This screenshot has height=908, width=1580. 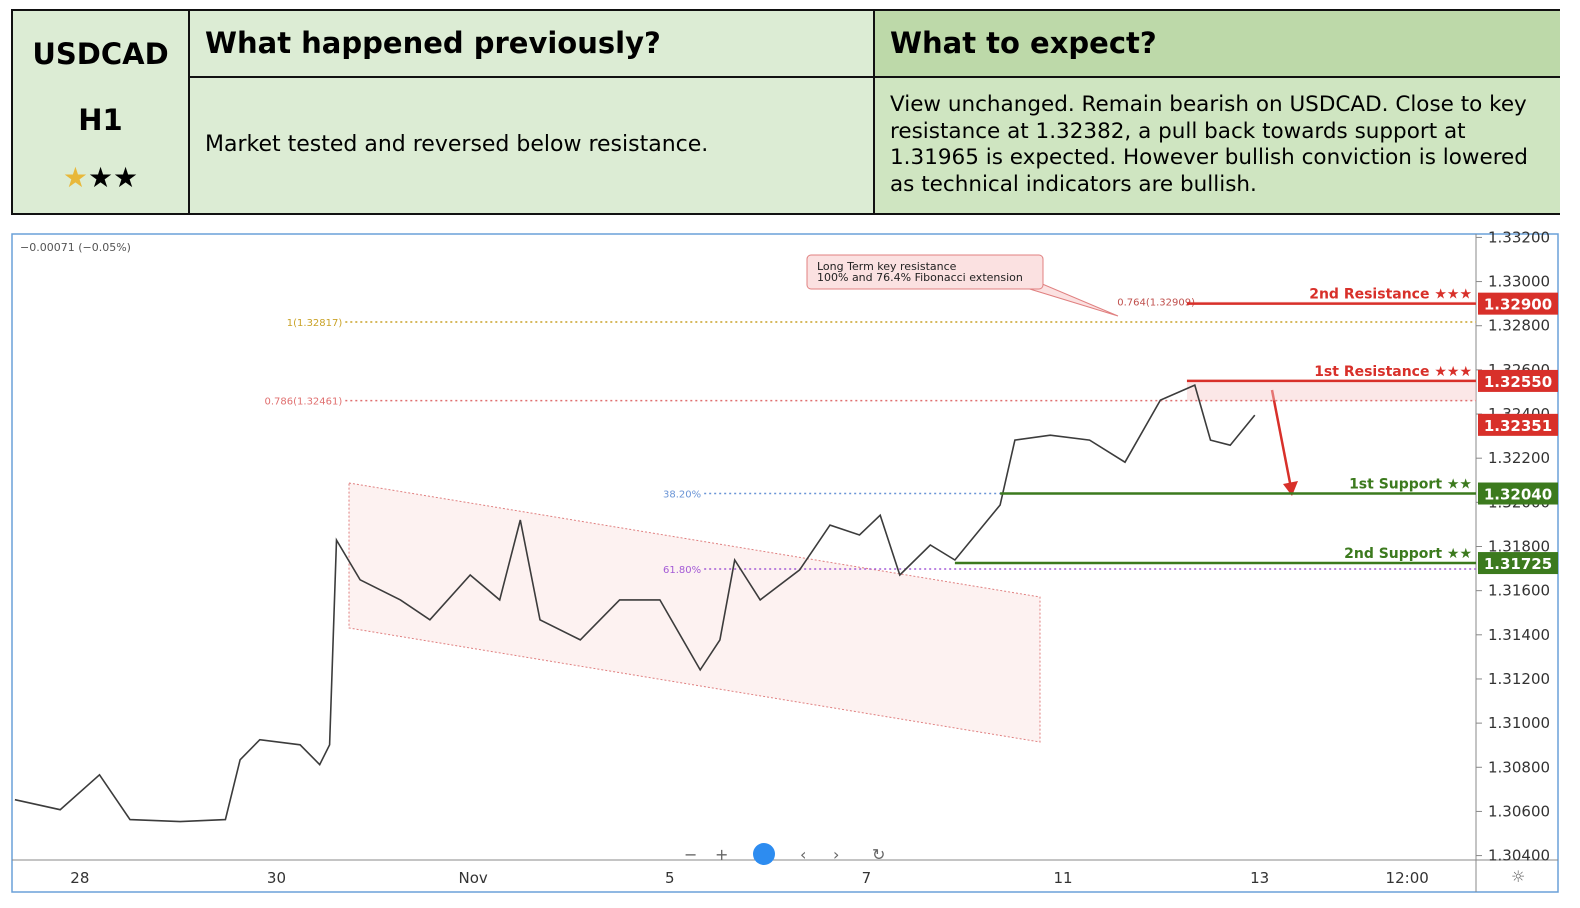 What do you see at coordinates (1519, 856) in the screenshot?
I see `y-tick-label: 1.30400` at bounding box center [1519, 856].